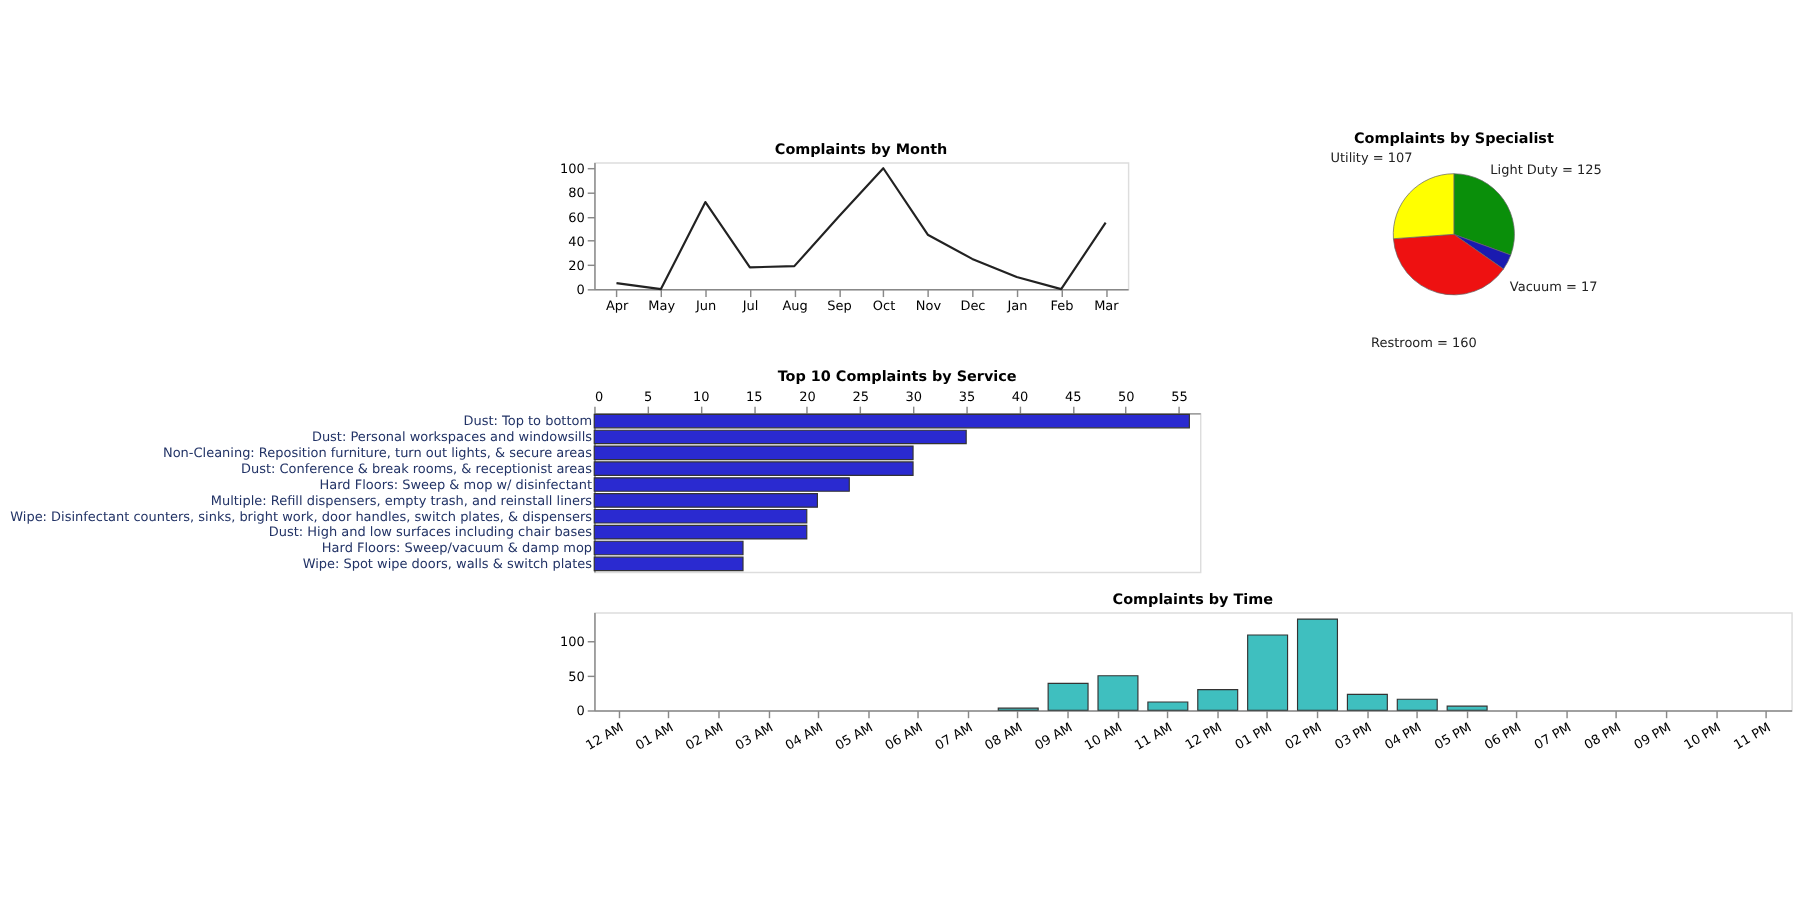 Image resolution: width=1800 pixels, height=918 pixels. I want to click on line-series, so click(861, 229).